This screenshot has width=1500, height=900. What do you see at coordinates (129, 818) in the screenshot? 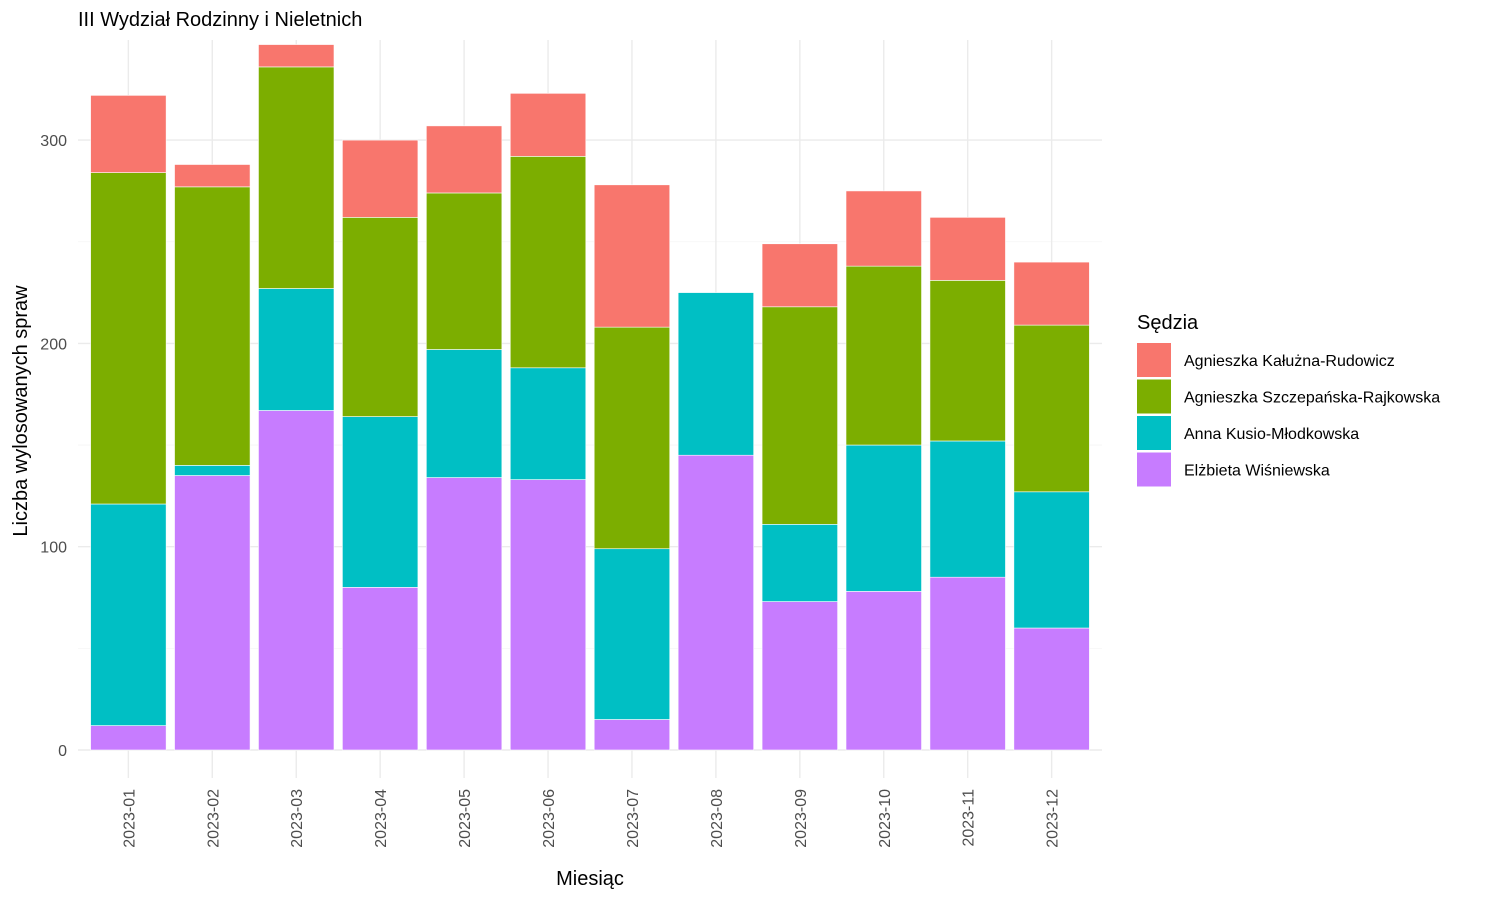
I see `x-tick-label: 2023-01` at bounding box center [129, 818].